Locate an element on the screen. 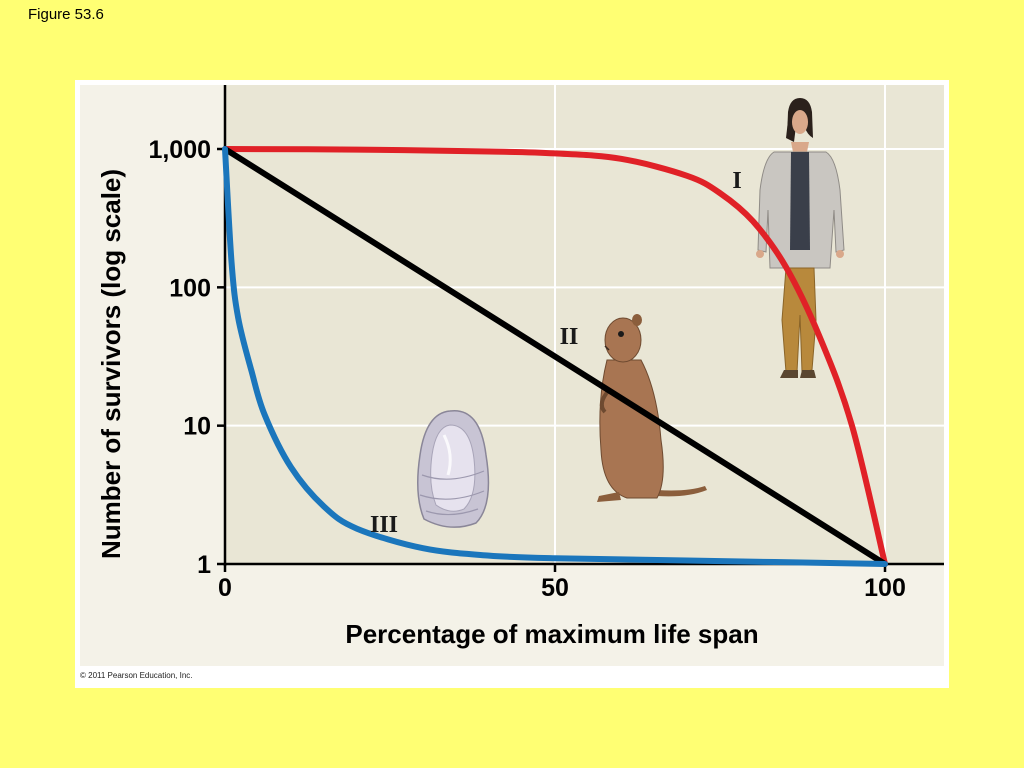  x-tick-label: 100 is located at coordinates (885, 588).